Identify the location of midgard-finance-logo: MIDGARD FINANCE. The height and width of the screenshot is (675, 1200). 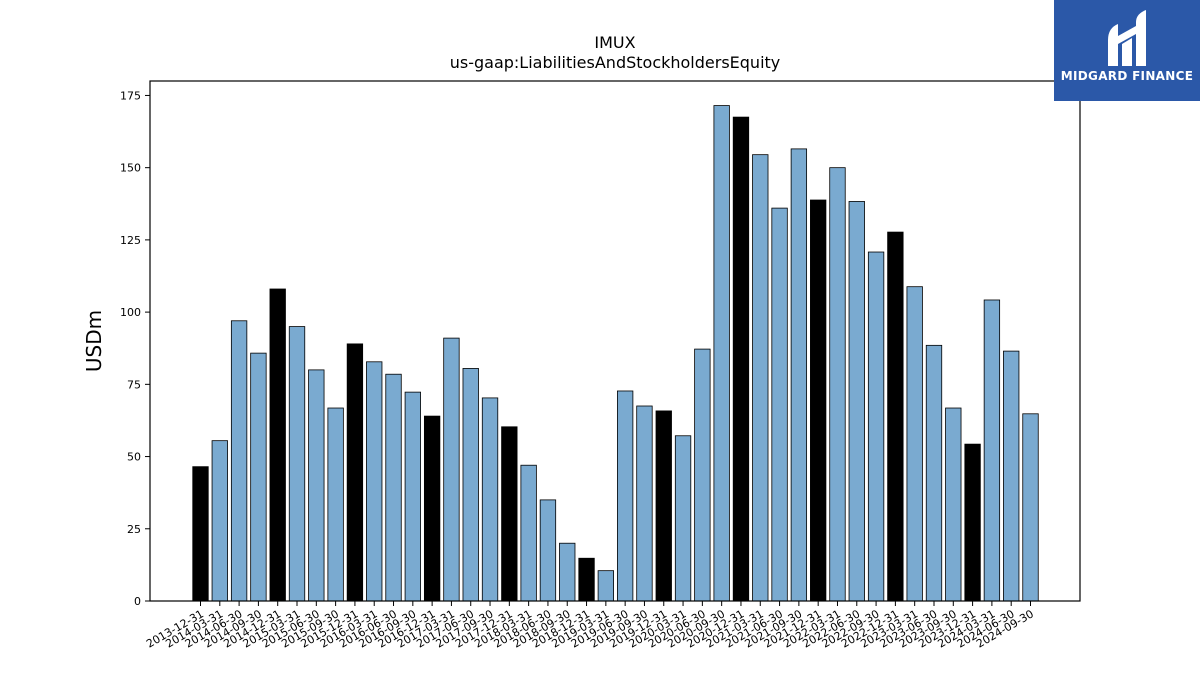
(1127, 50).